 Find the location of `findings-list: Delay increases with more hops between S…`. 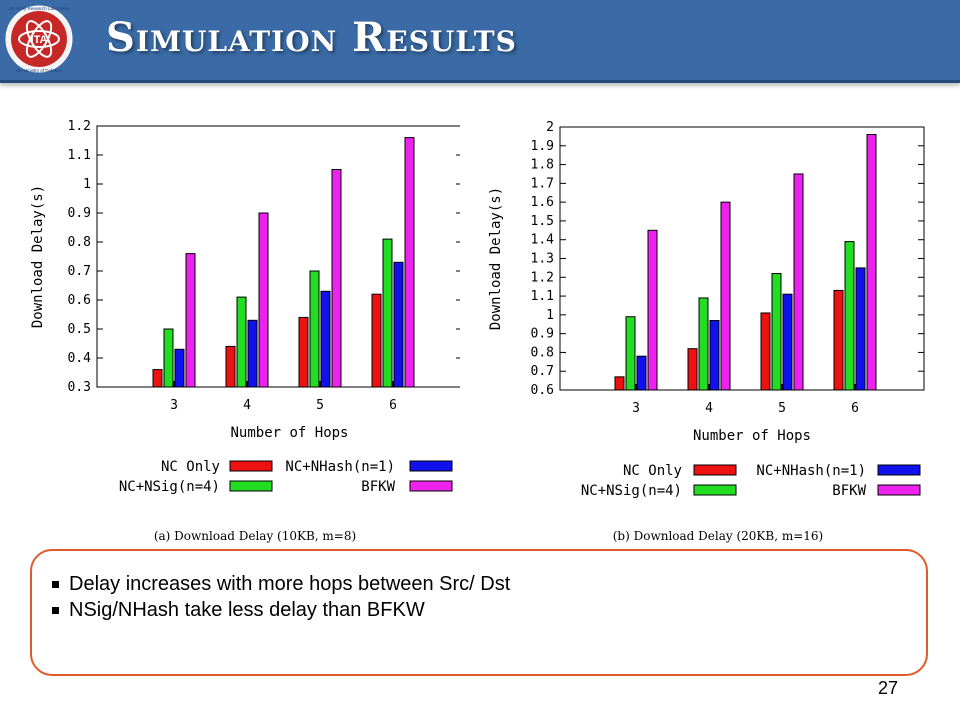

findings-list: Delay increases with more hops between S… is located at coordinates (281, 597).